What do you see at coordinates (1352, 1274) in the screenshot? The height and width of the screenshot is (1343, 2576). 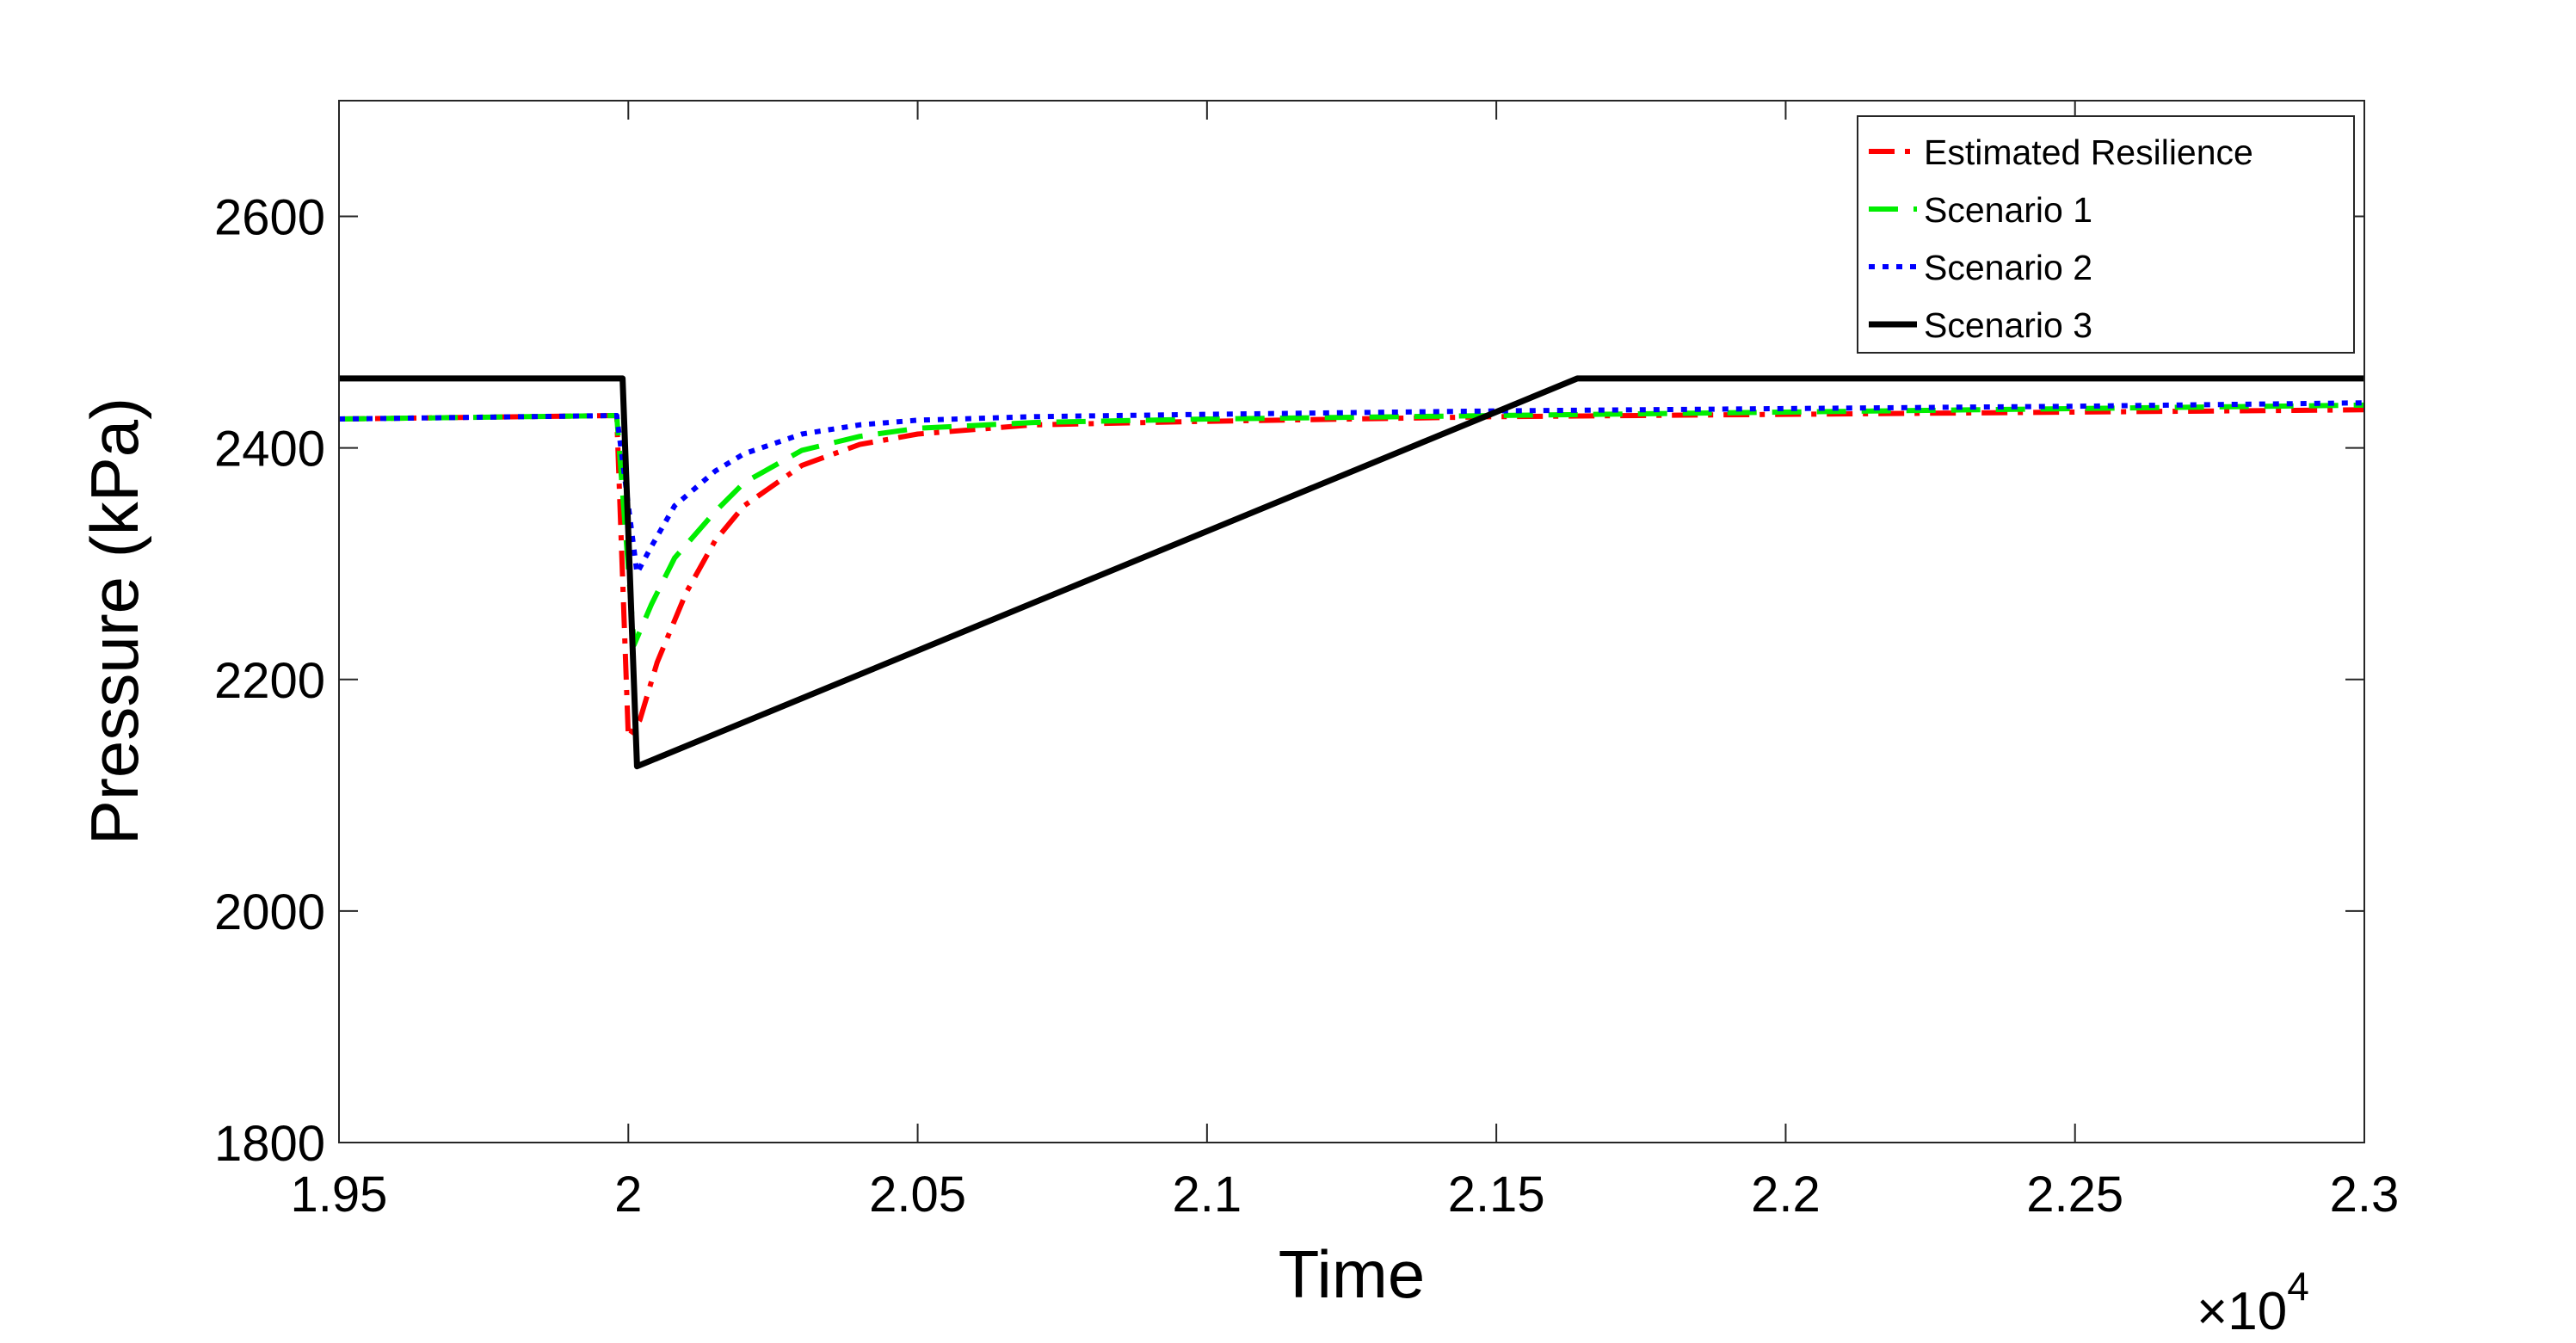 I see `x-axis-title: Time` at bounding box center [1352, 1274].